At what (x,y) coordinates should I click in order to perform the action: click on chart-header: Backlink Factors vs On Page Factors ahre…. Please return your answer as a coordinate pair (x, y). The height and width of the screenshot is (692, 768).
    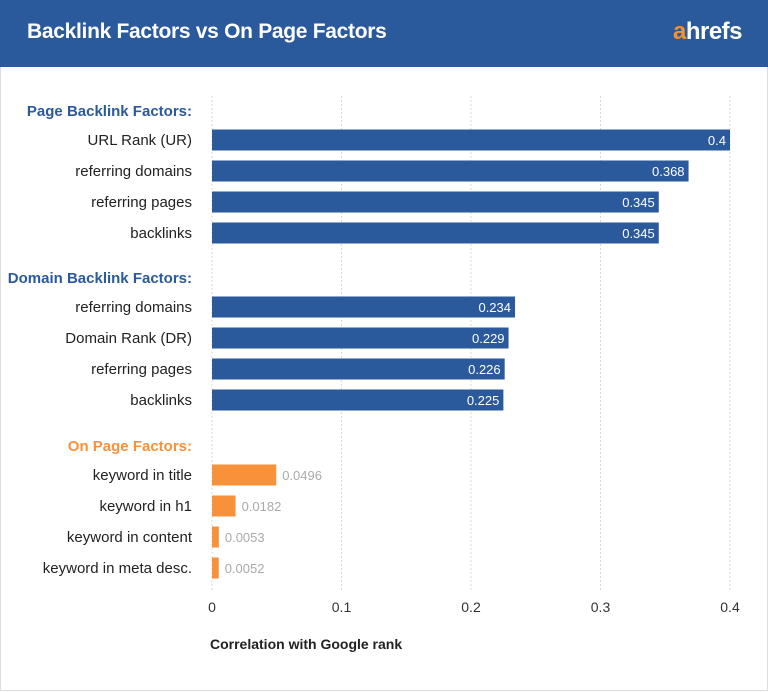
    Looking at the image, I should click on (384, 33).